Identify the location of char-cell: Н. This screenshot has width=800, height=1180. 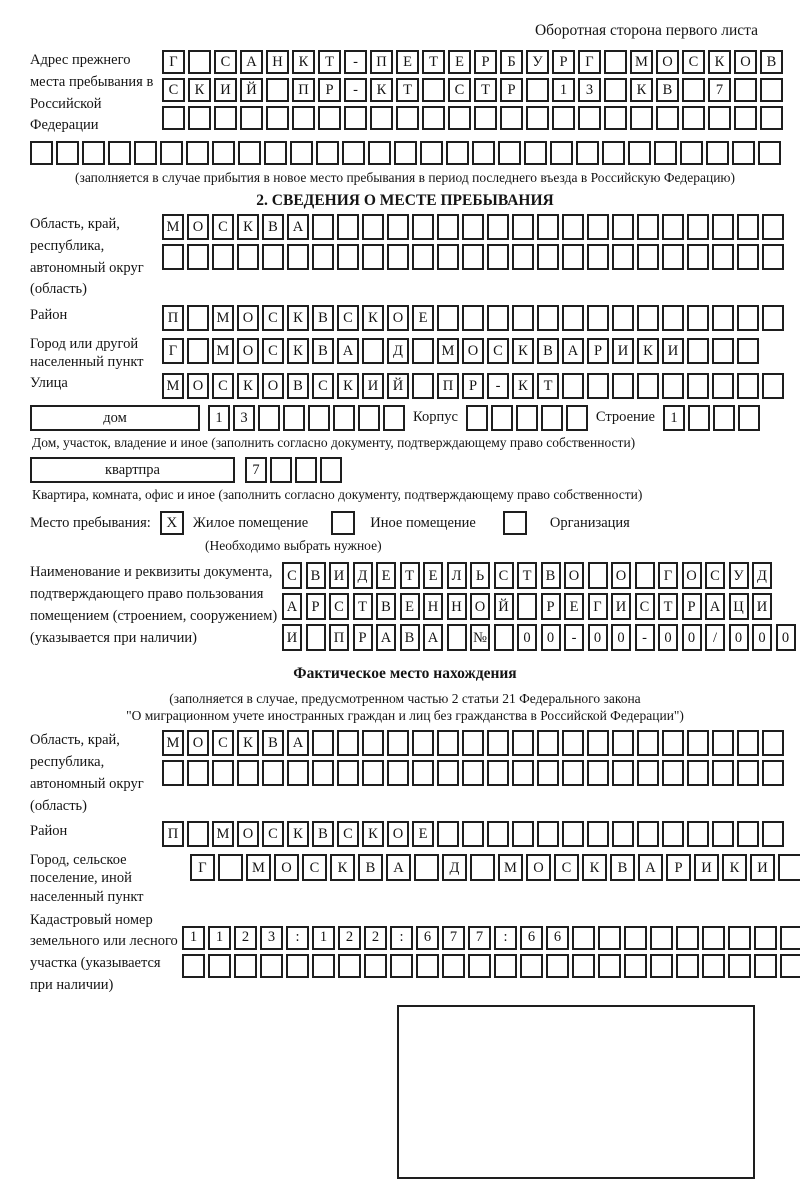
(456, 607).